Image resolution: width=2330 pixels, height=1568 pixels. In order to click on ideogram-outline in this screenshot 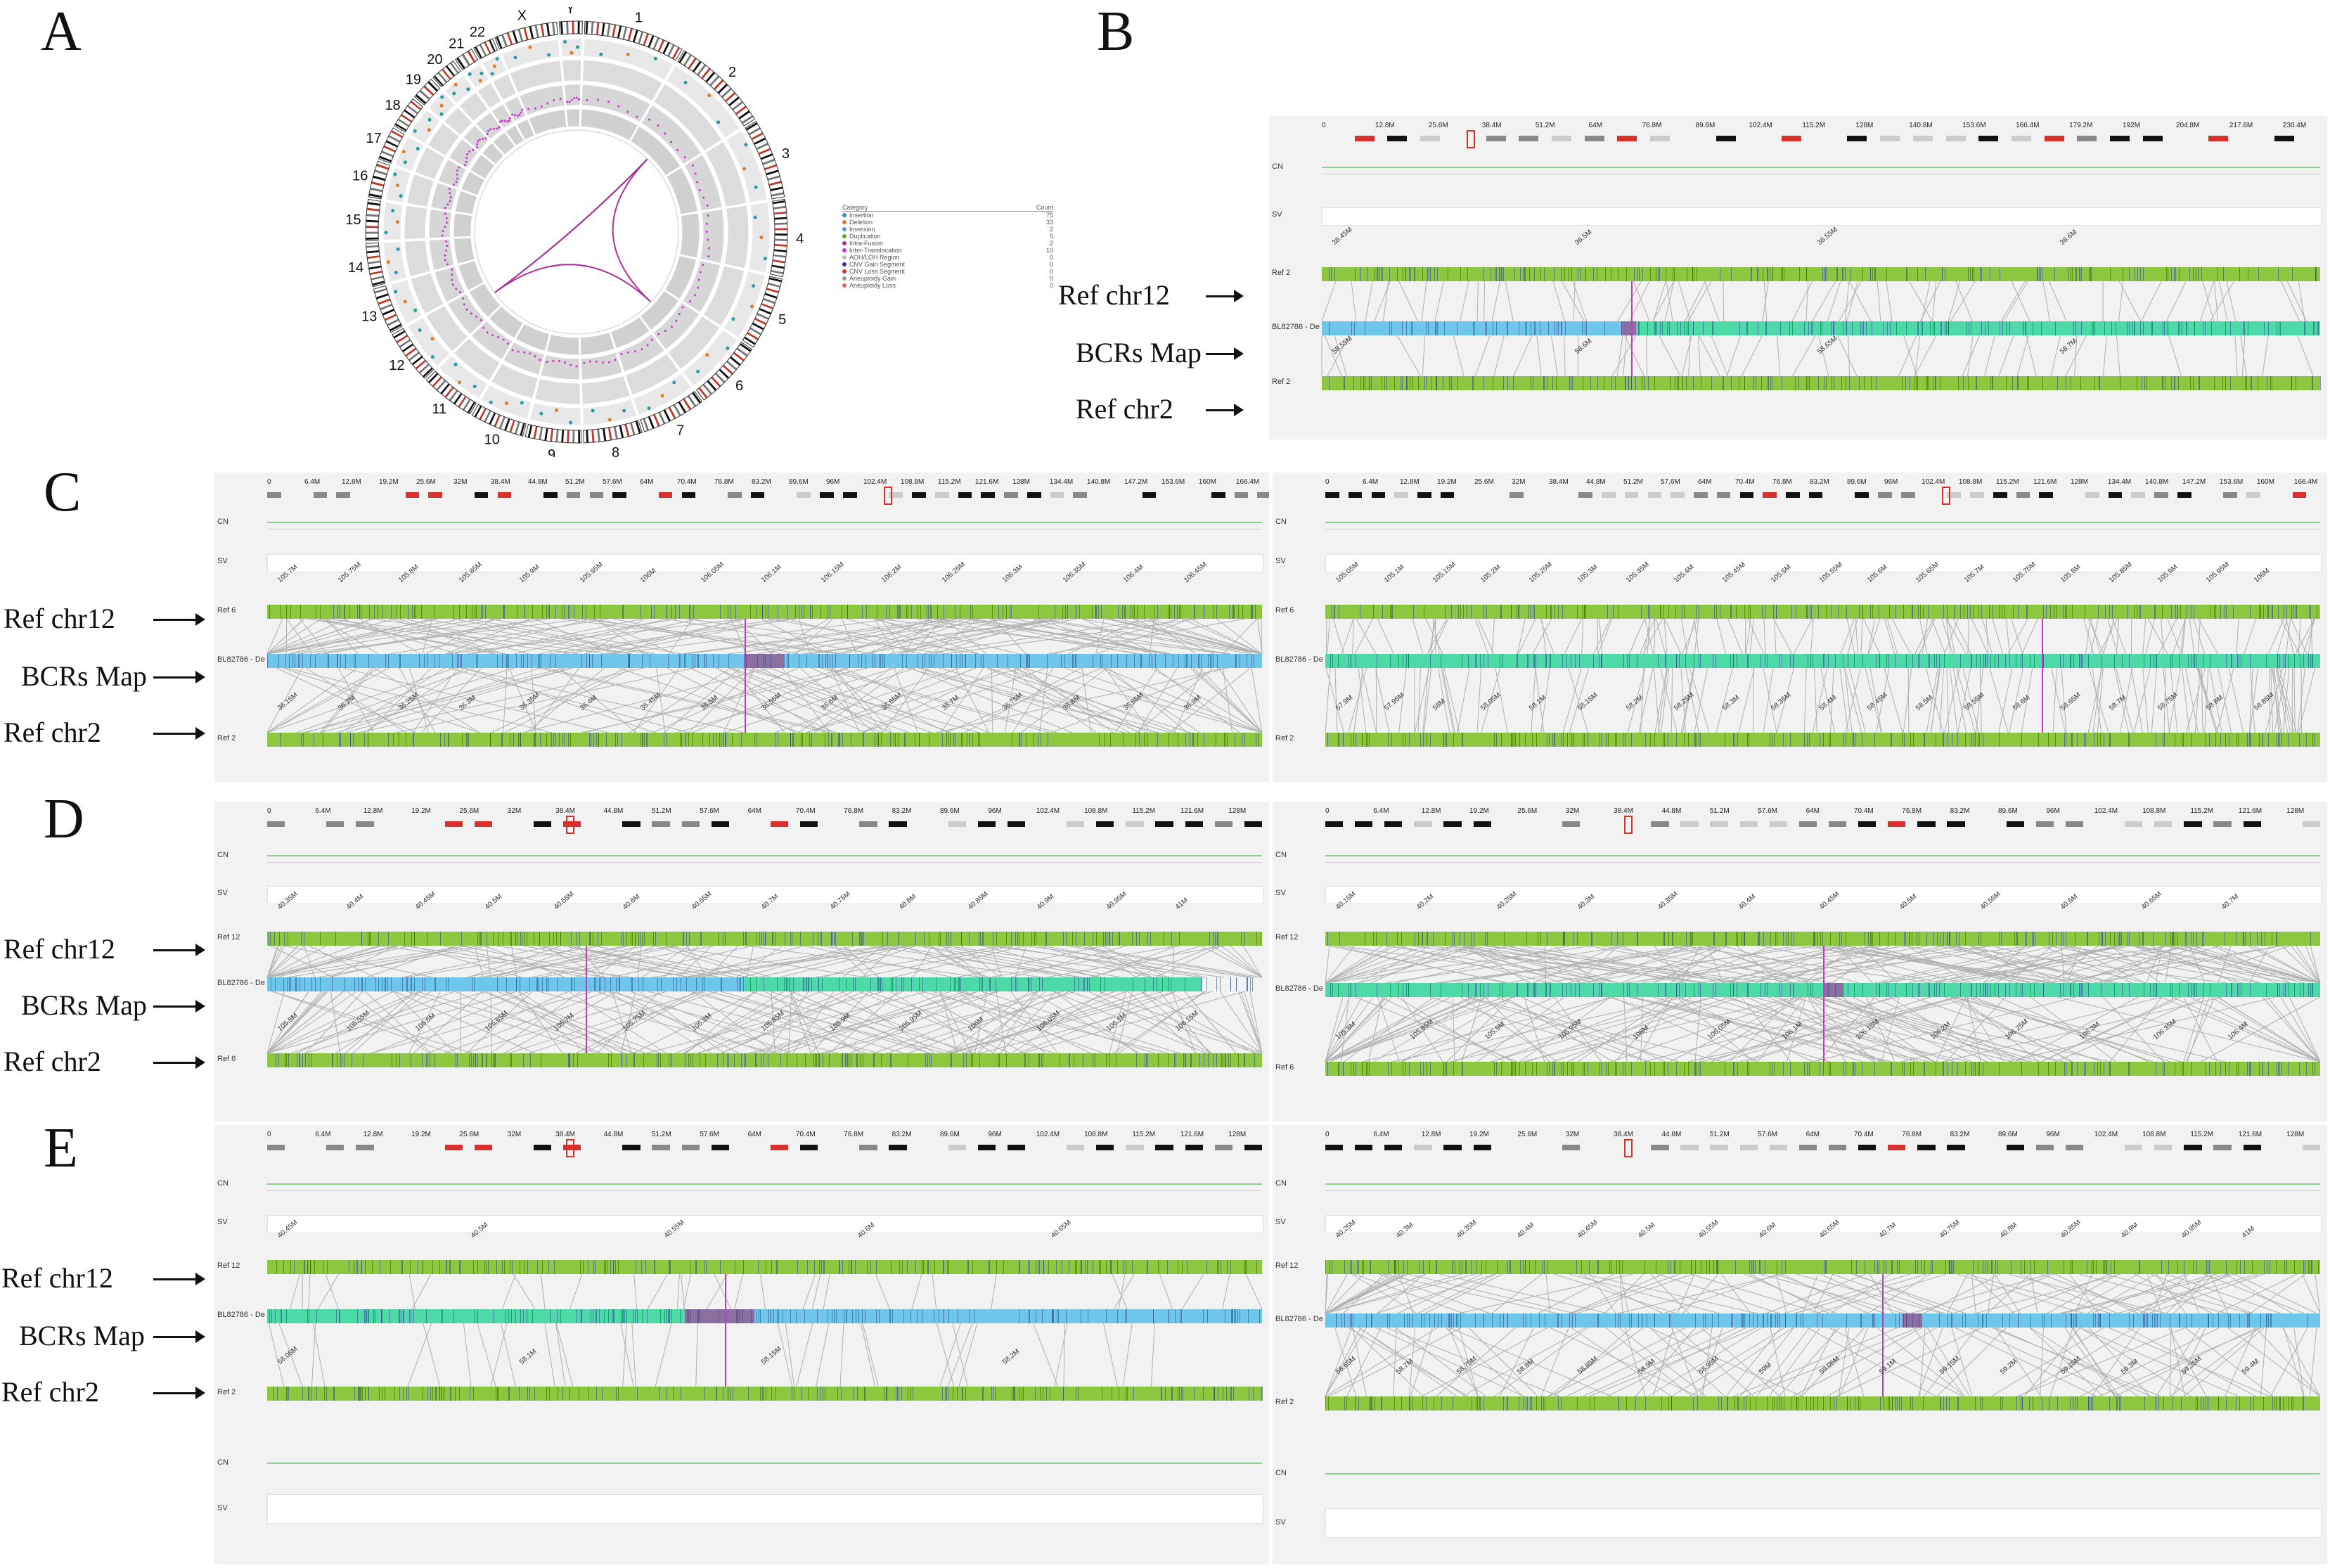, I will do `click(765, 160)`.